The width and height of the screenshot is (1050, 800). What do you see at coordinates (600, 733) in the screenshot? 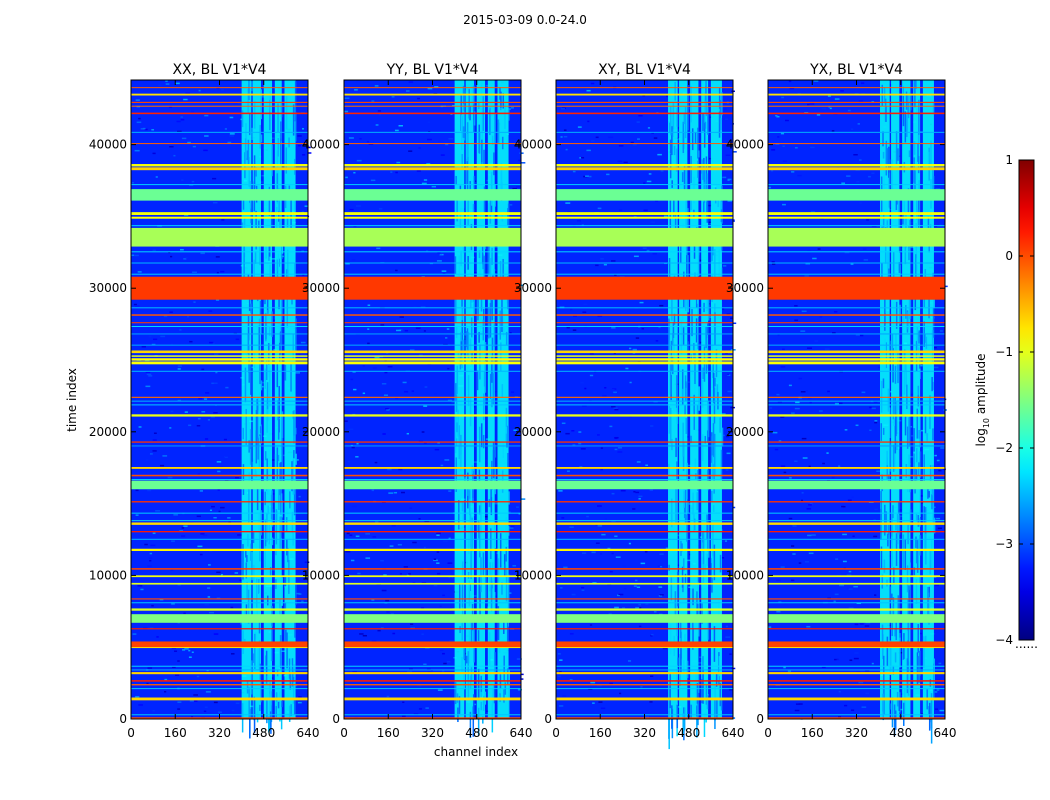
I see `x-tick-label: 160` at bounding box center [600, 733].